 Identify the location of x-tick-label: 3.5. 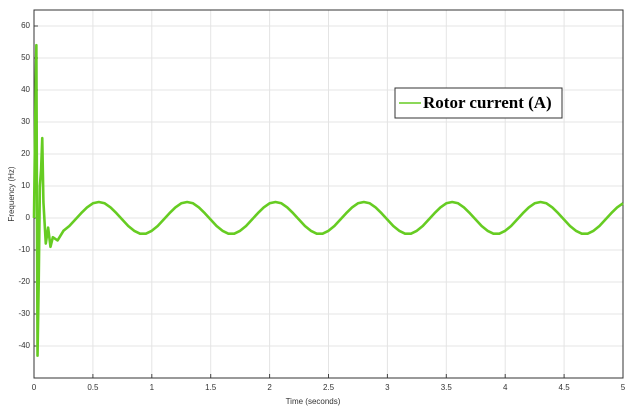
(447, 387).